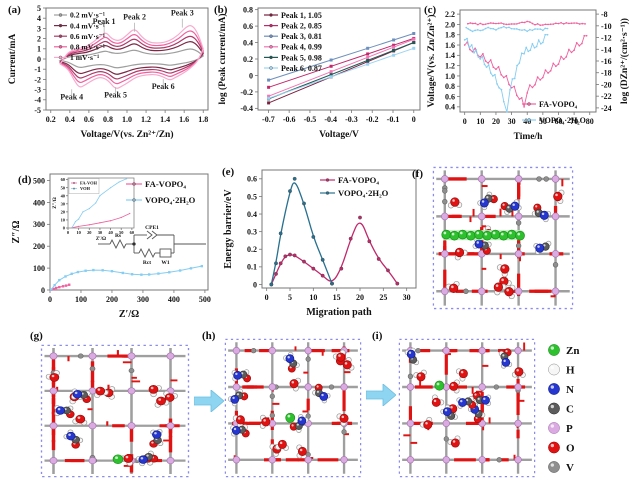 This screenshot has height=481, width=640. I want to click on x-axis-label: Voltage/V, so click(339, 135).